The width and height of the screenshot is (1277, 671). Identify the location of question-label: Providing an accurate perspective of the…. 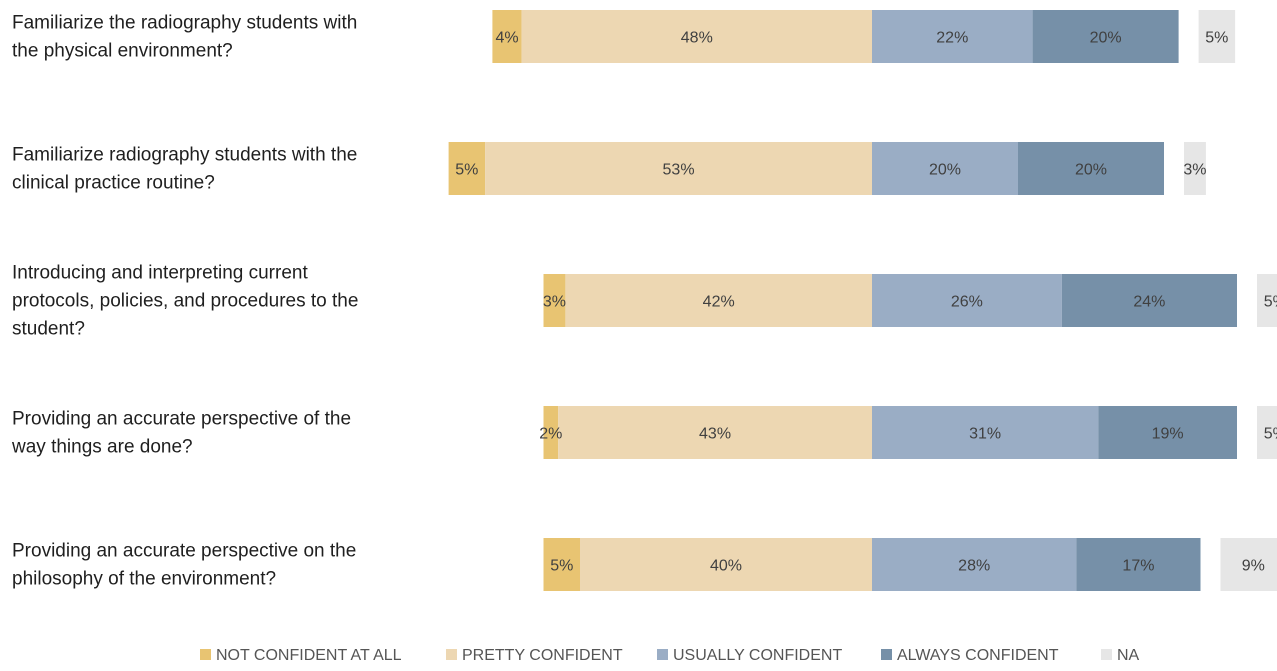
(181, 433).